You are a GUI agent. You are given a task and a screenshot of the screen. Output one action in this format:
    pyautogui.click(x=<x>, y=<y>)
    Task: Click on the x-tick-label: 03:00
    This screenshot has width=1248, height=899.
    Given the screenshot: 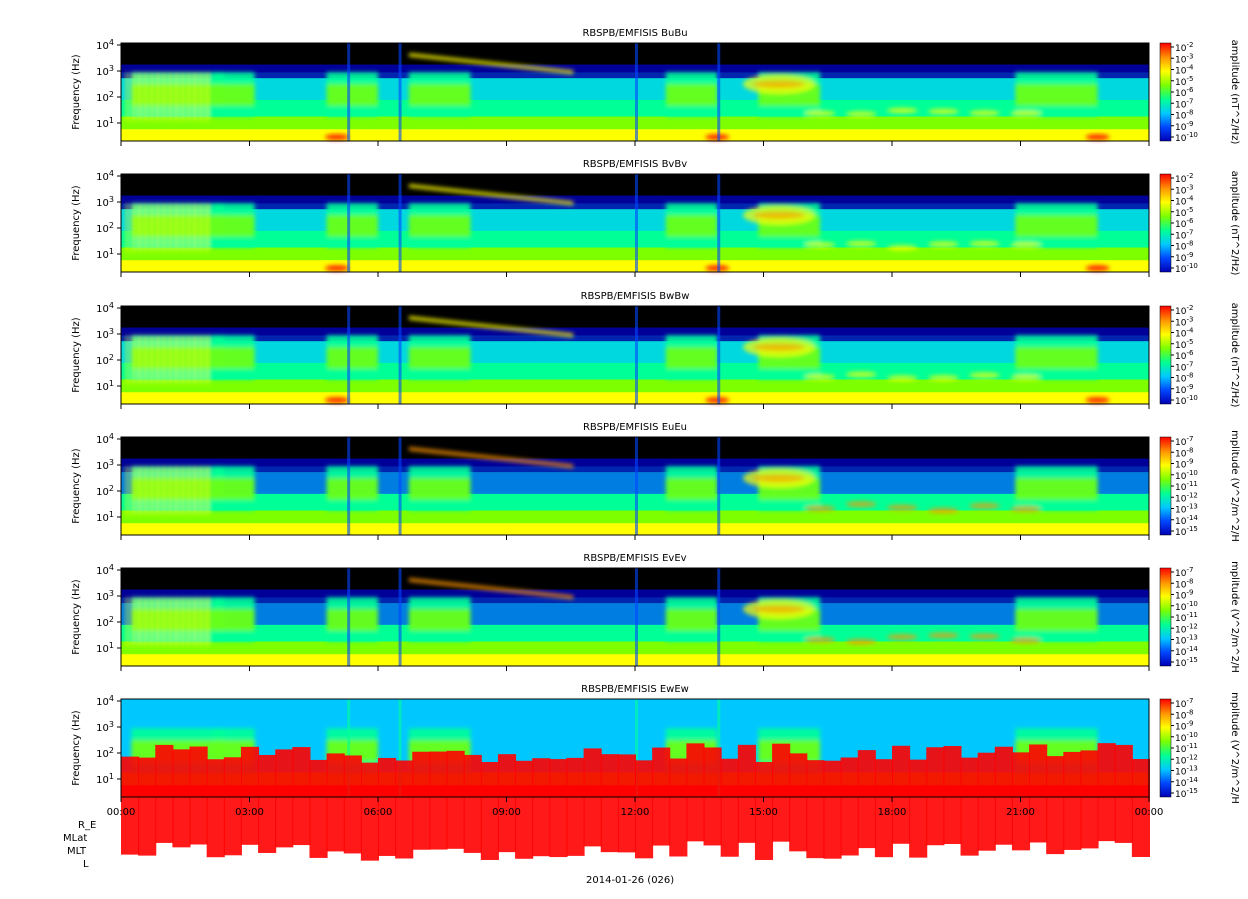 What is the action you would take?
    pyautogui.click(x=249, y=812)
    